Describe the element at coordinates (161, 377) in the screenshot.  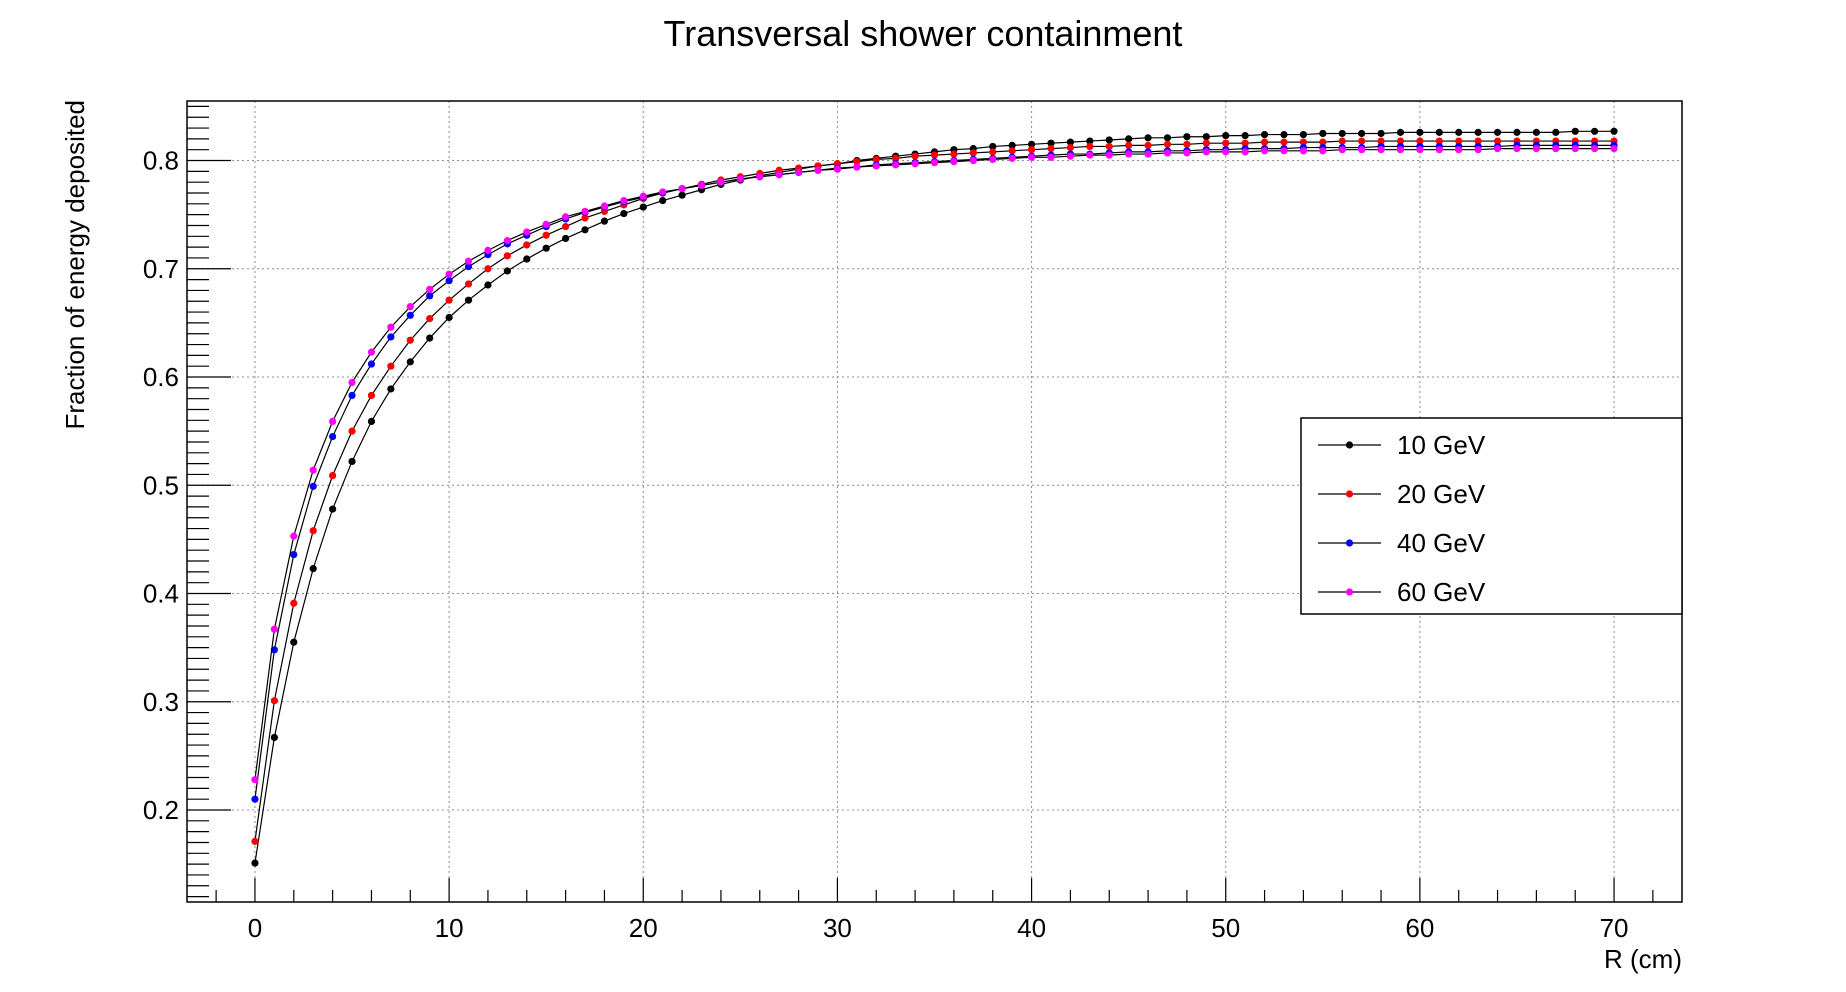
I see `y-tick-label: 0.6` at that location.